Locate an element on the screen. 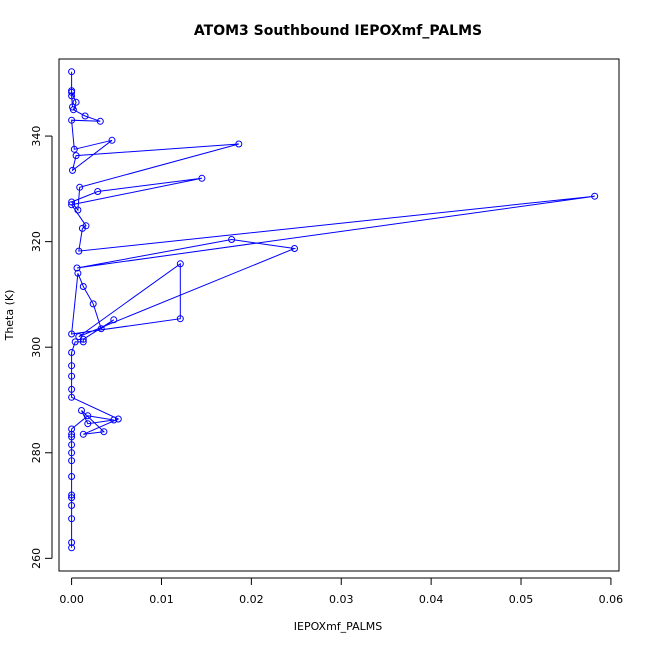  x-tick-label: 0.05 is located at coordinates (521, 599).